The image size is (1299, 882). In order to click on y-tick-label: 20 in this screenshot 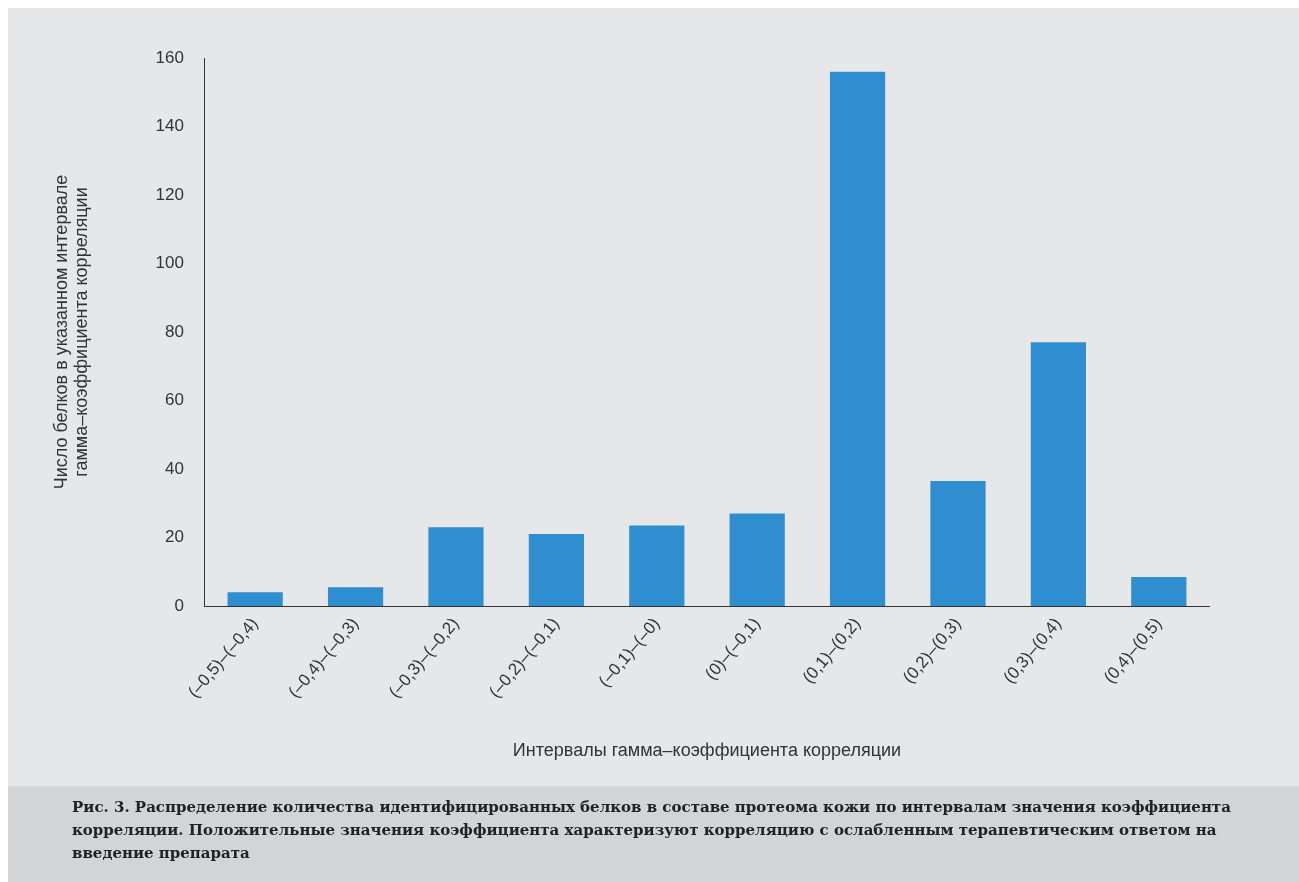, I will do `click(174, 537)`.